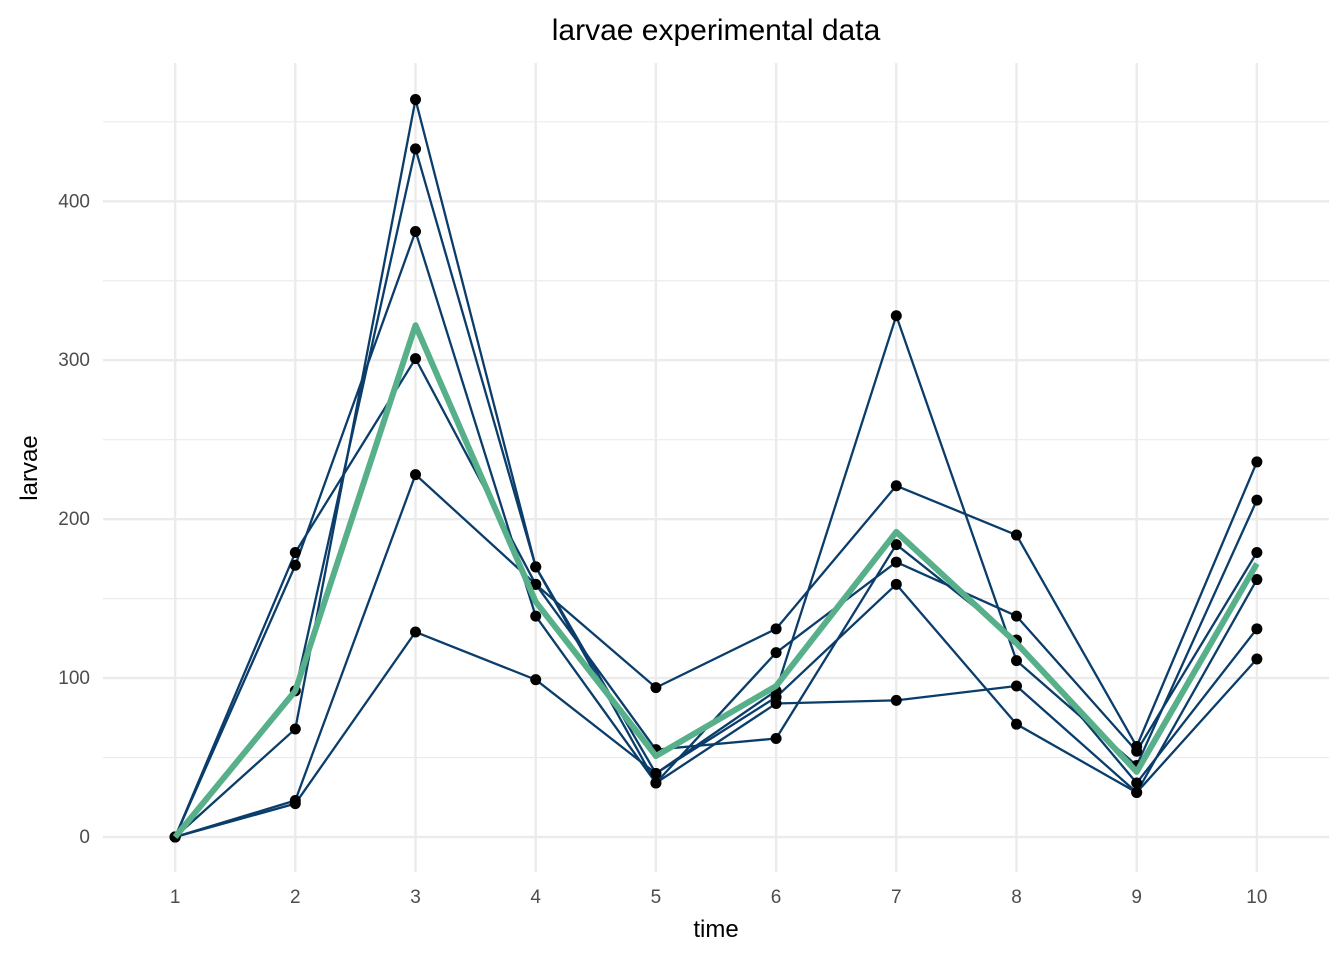  Describe the element at coordinates (415, 897) in the screenshot. I see `x-tick-label: 3` at that location.